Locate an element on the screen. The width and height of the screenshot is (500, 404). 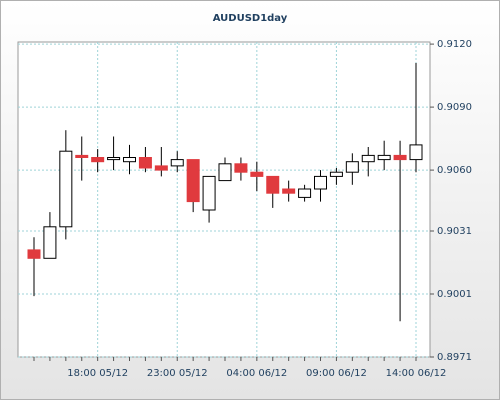
chart-title: AUDUSD1day is located at coordinates (250, 18).